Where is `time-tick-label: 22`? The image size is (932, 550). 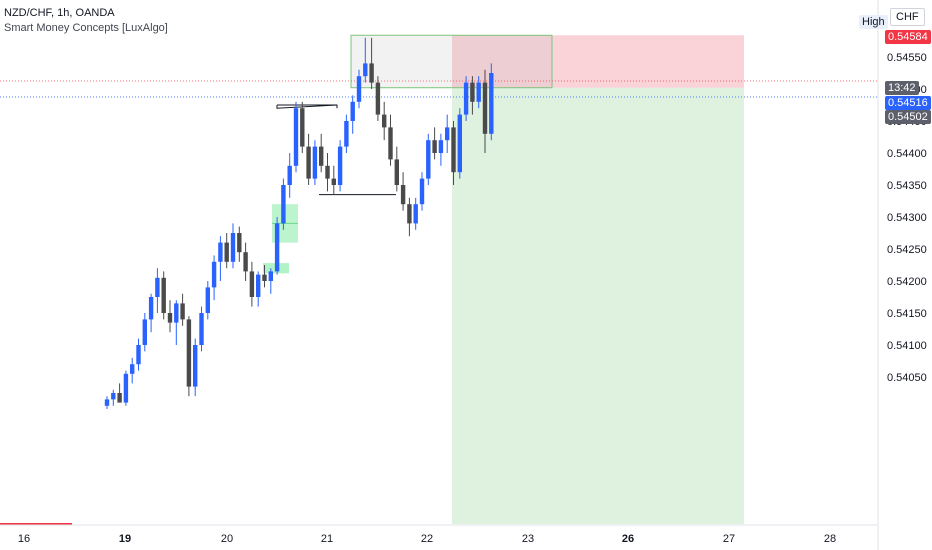 time-tick-label: 22 is located at coordinates (427, 539).